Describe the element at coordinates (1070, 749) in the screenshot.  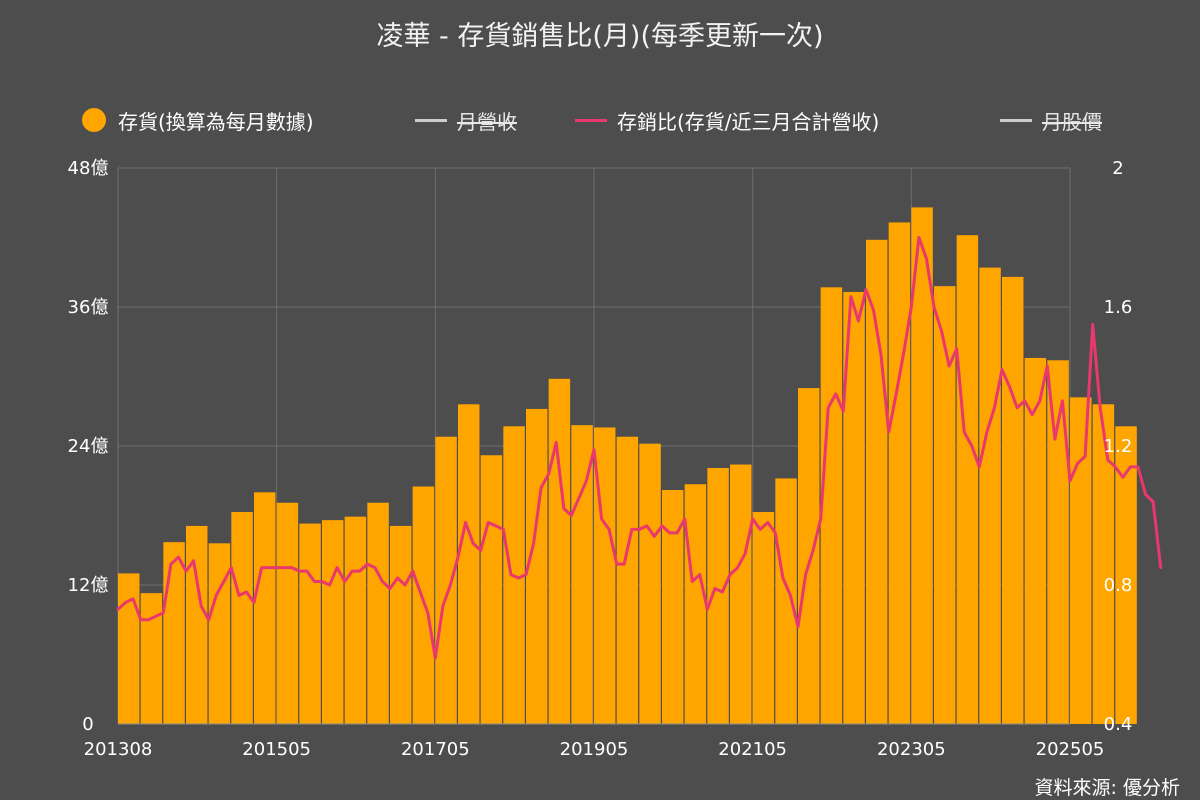
I see `x-axis-tick-label: 202505` at that location.